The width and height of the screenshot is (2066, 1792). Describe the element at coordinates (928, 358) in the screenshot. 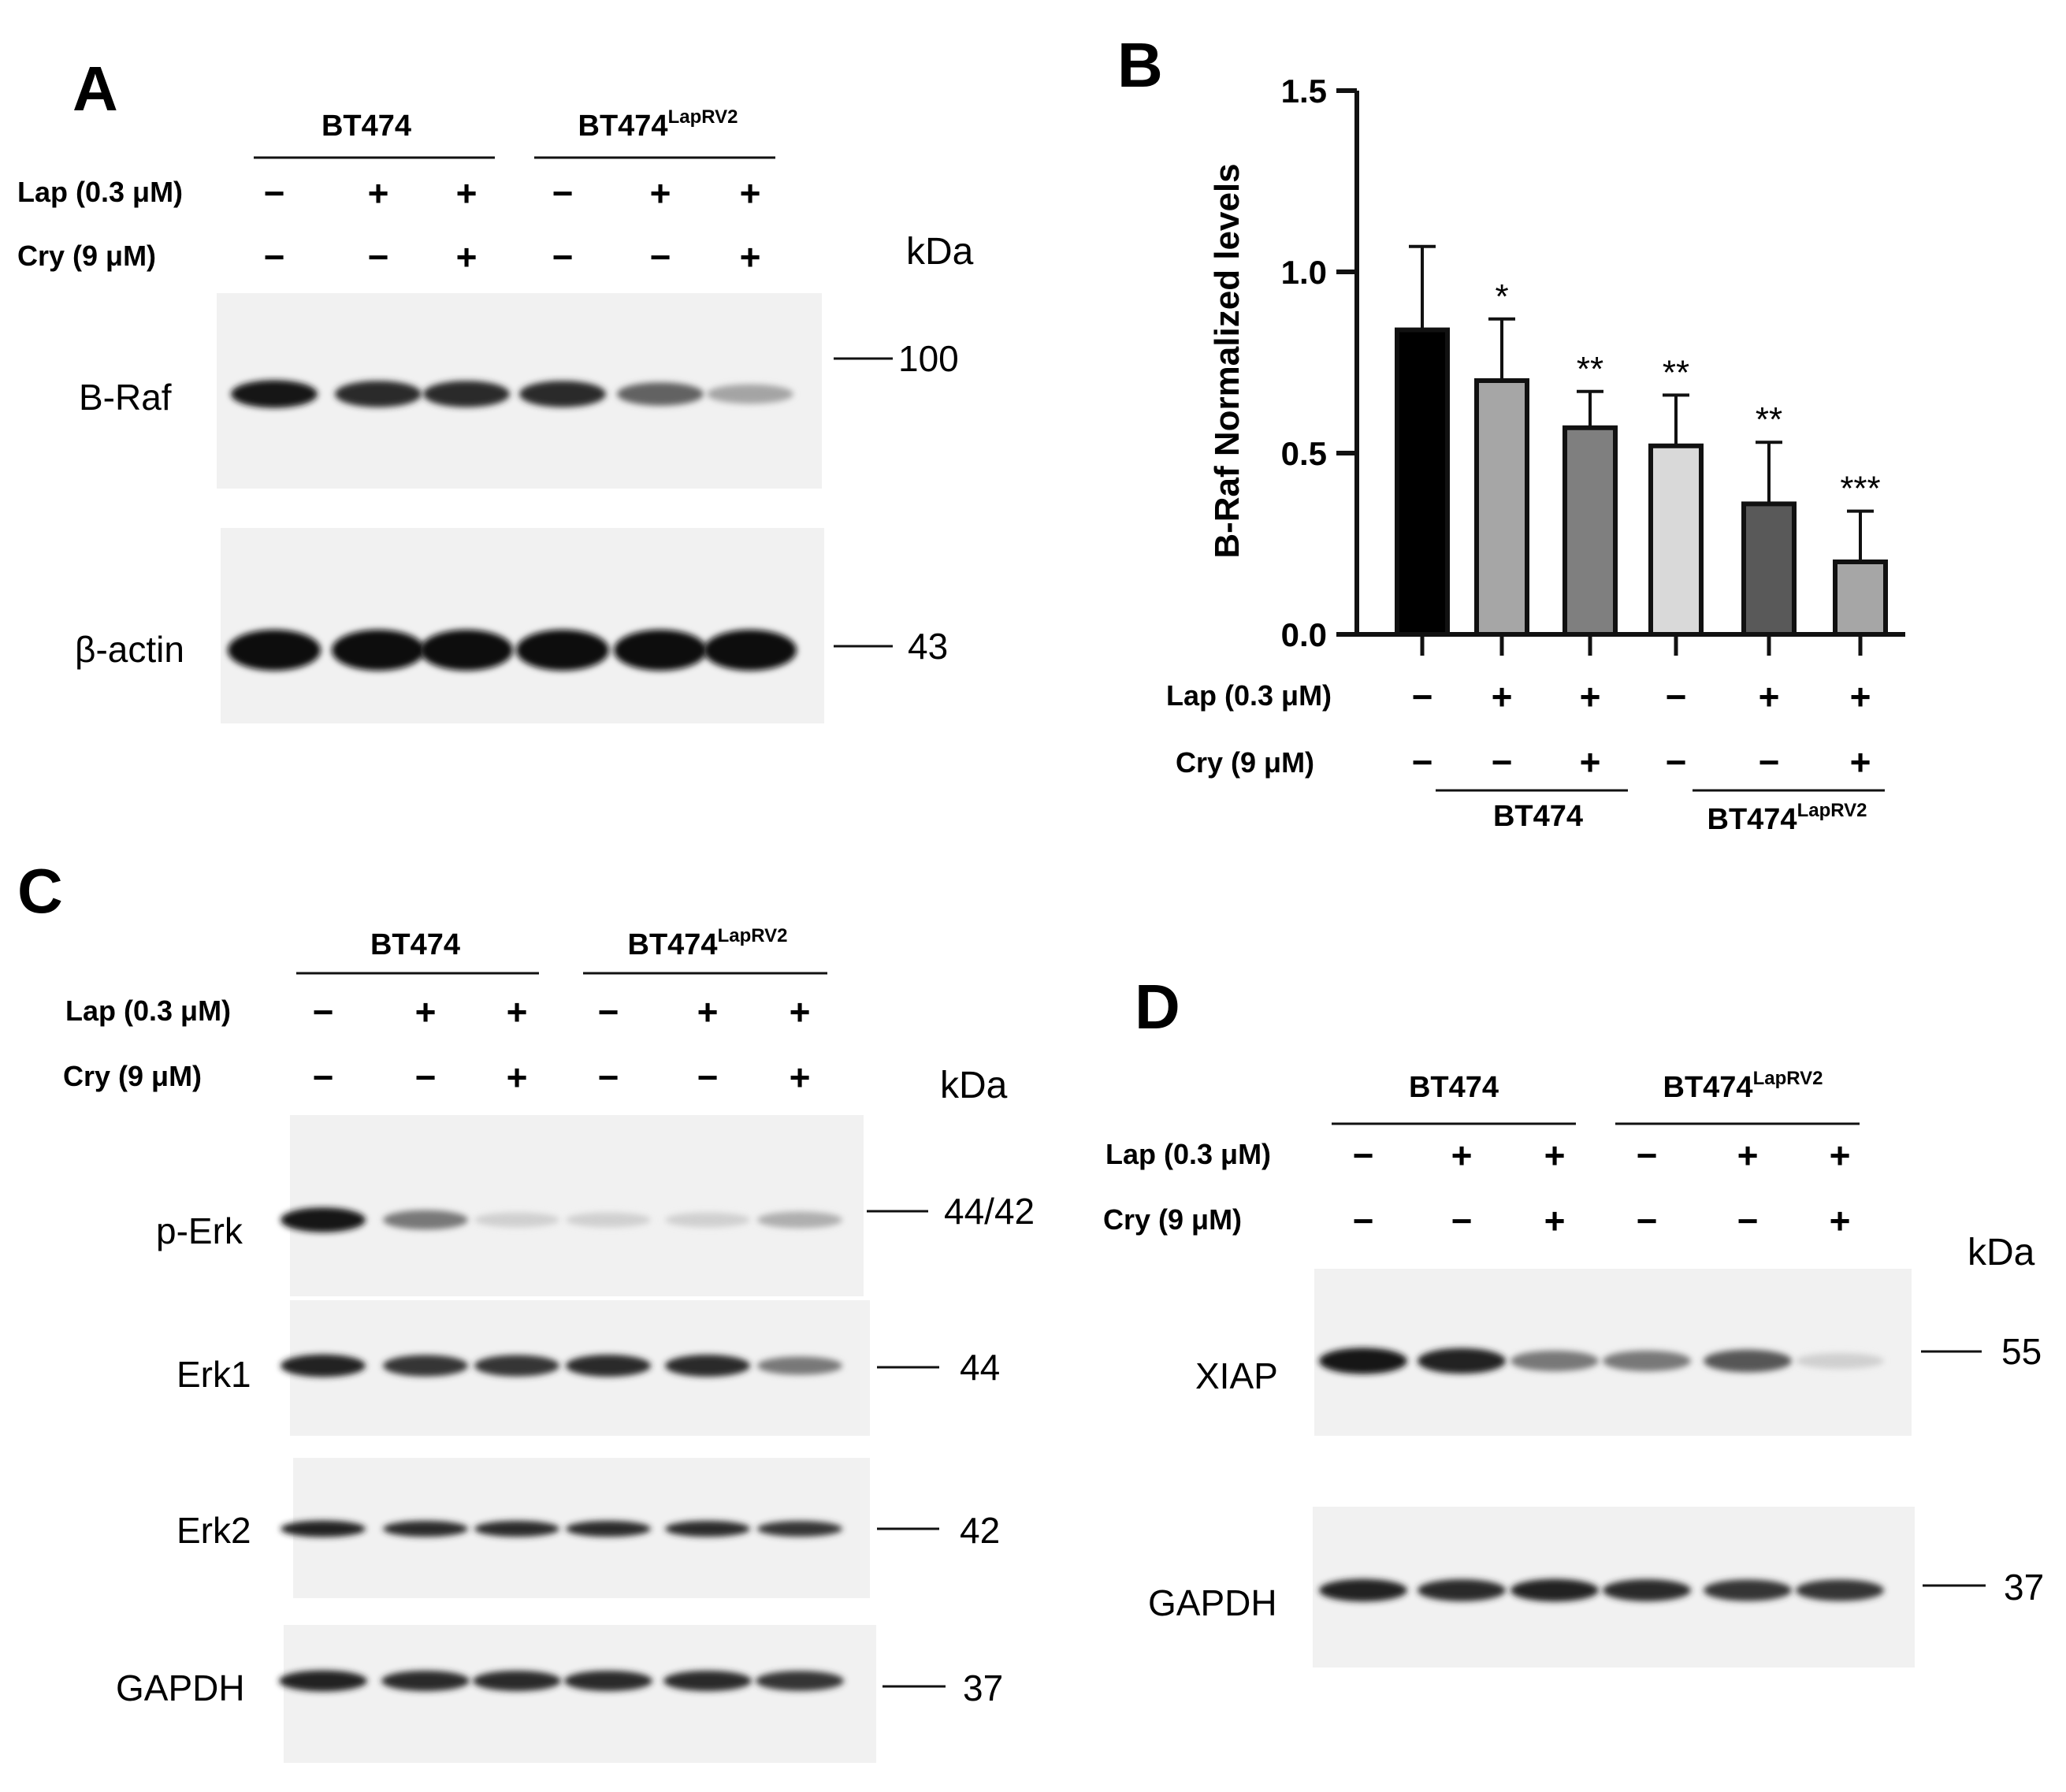

I see `mw-label-100: 100` at that location.